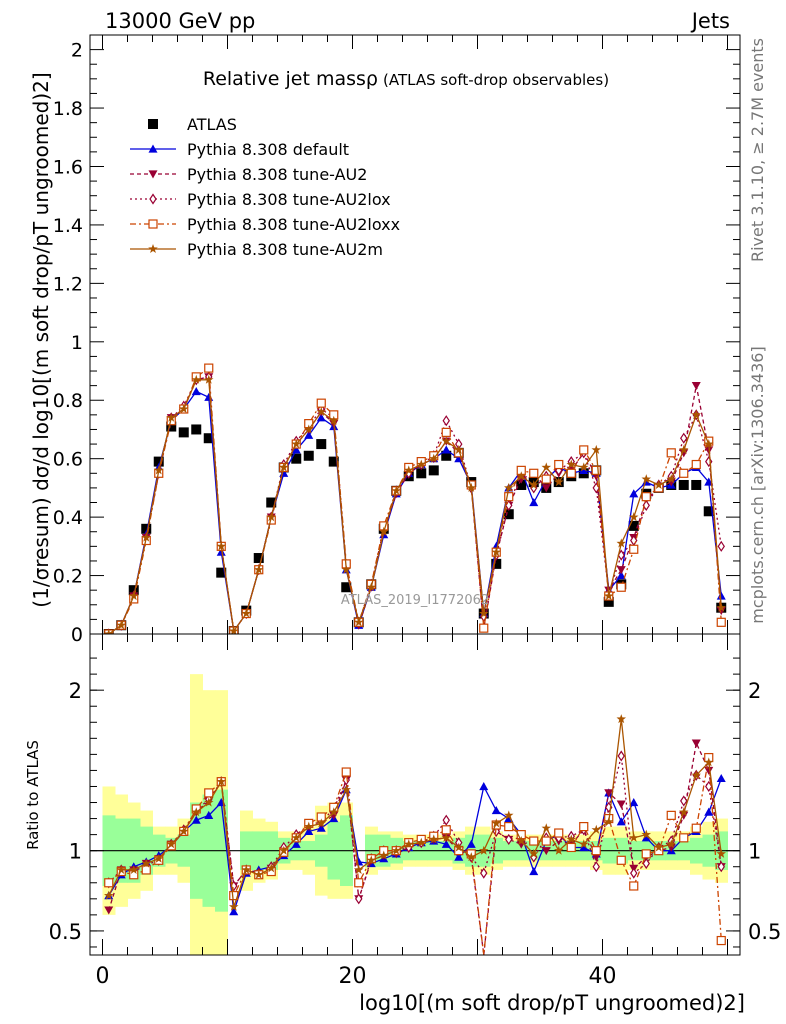 This screenshot has width=786, height=1024. Describe the element at coordinates (754, 852) in the screenshot. I see `ratio-y-tick-label-right: 1` at that location.